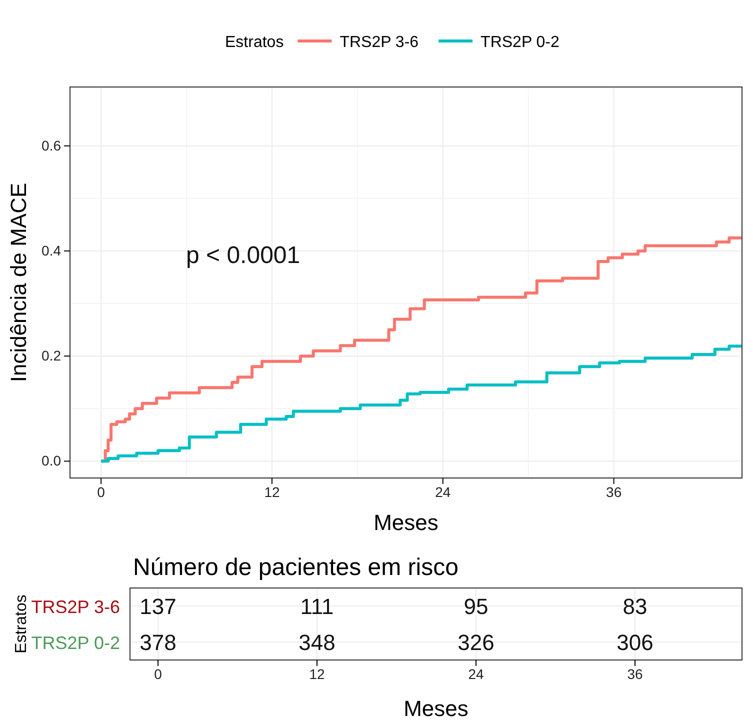 The image size is (753, 724). I want to click on data-label: 111, so click(317, 606).